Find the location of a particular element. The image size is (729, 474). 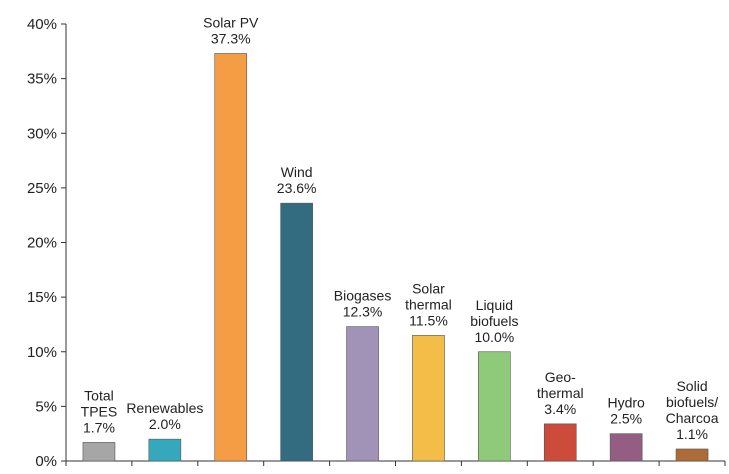

bar-label-line: Geo- is located at coordinates (560, 377).